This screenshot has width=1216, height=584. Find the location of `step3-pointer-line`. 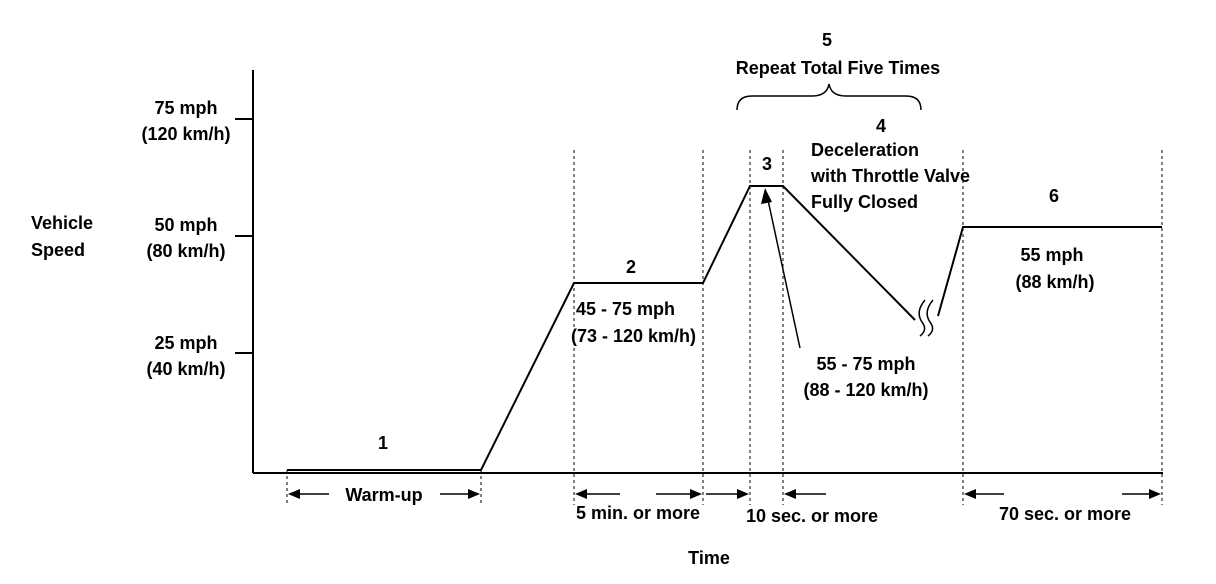

step3-pointer-line is located at coordinates (784, 274).